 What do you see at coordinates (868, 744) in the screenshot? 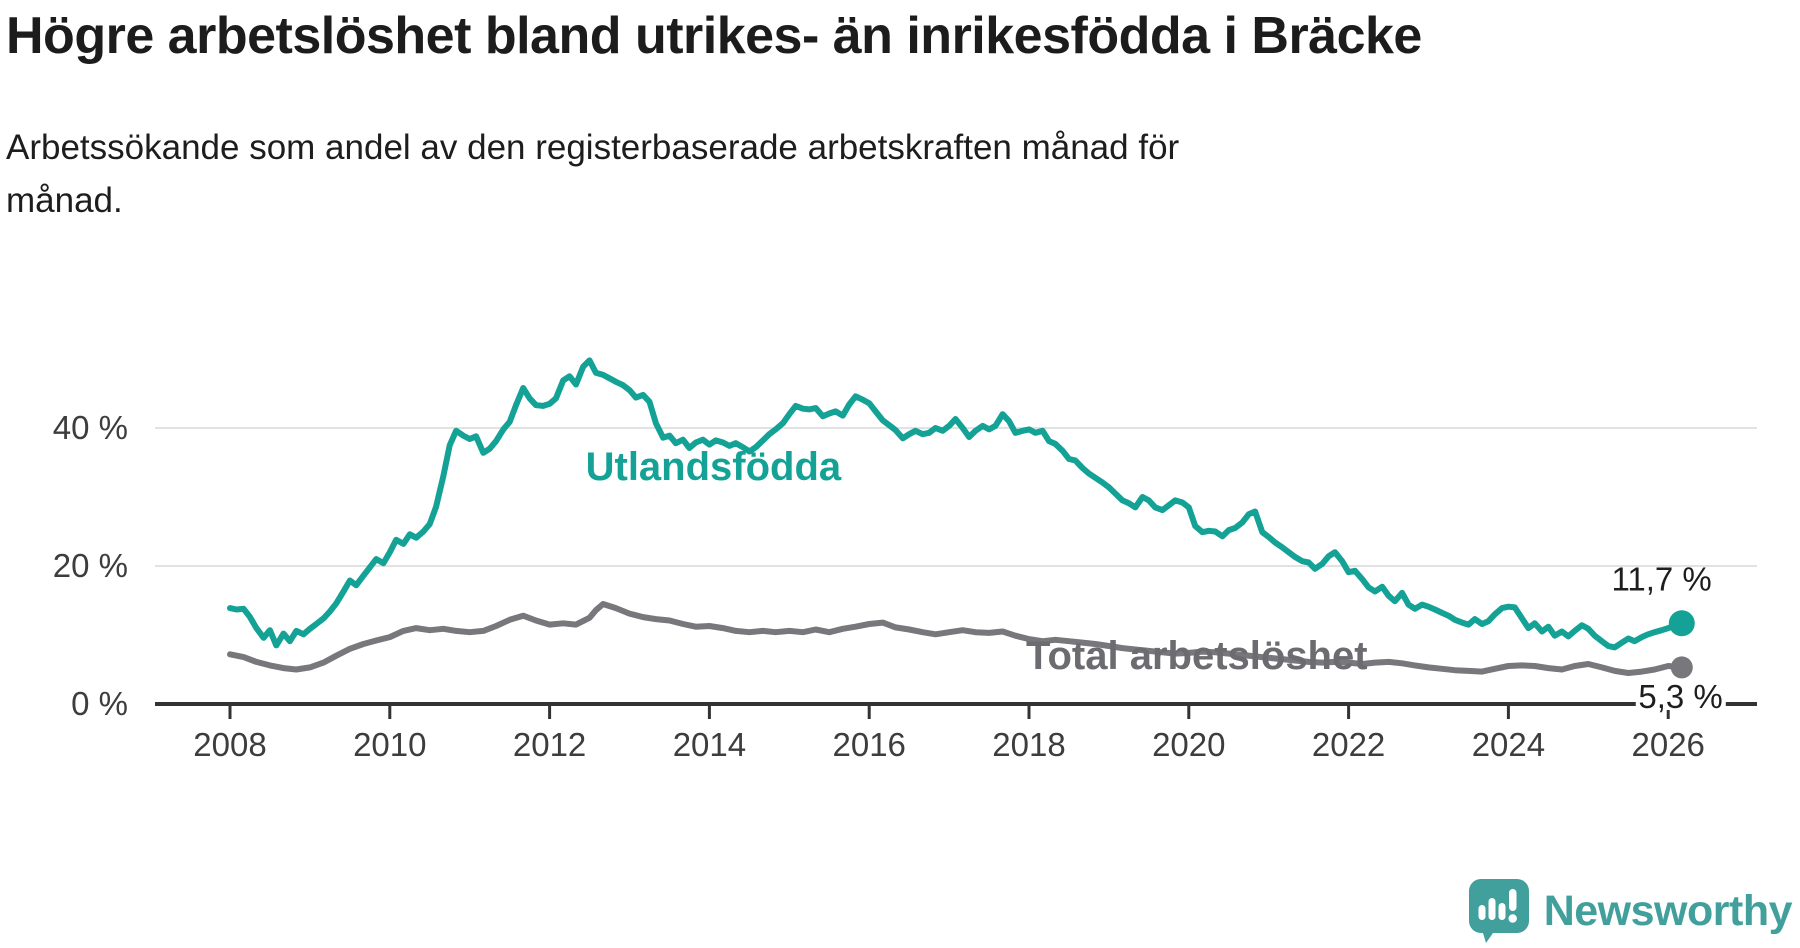
I see `x-axis-tick-label: 2016` at bounding box center [868, 744].